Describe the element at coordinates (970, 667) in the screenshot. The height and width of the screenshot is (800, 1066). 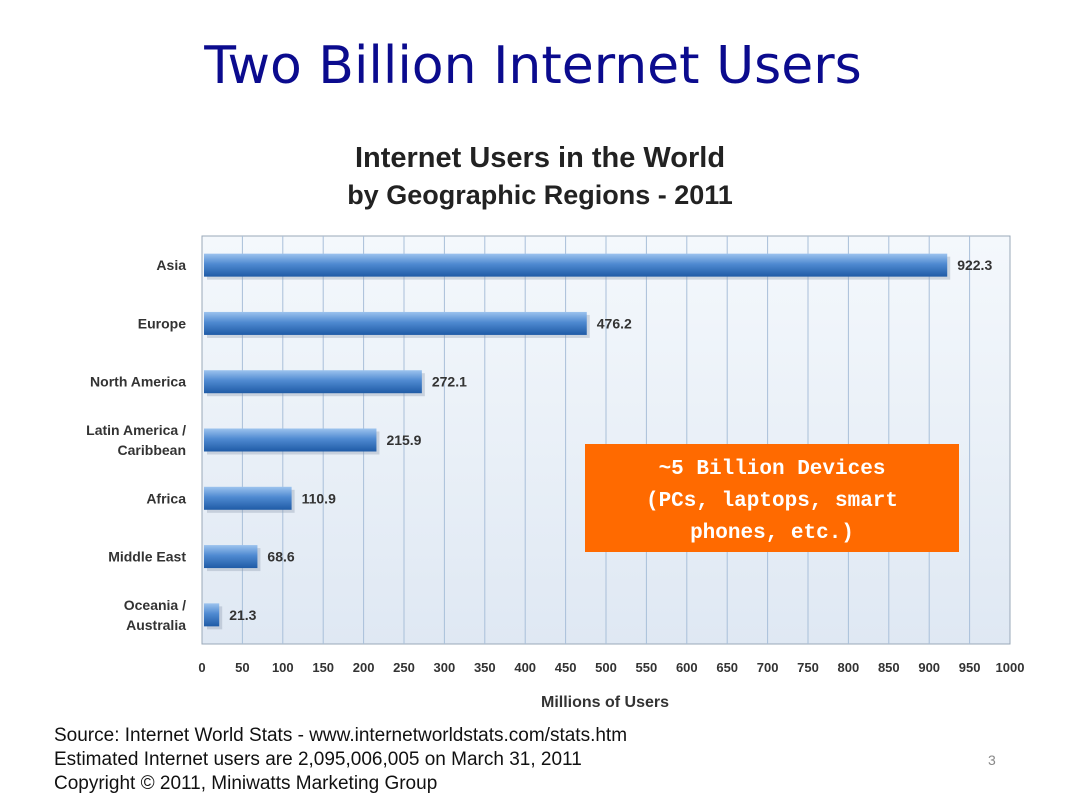
I see `x-tick-label: 950` at that location.